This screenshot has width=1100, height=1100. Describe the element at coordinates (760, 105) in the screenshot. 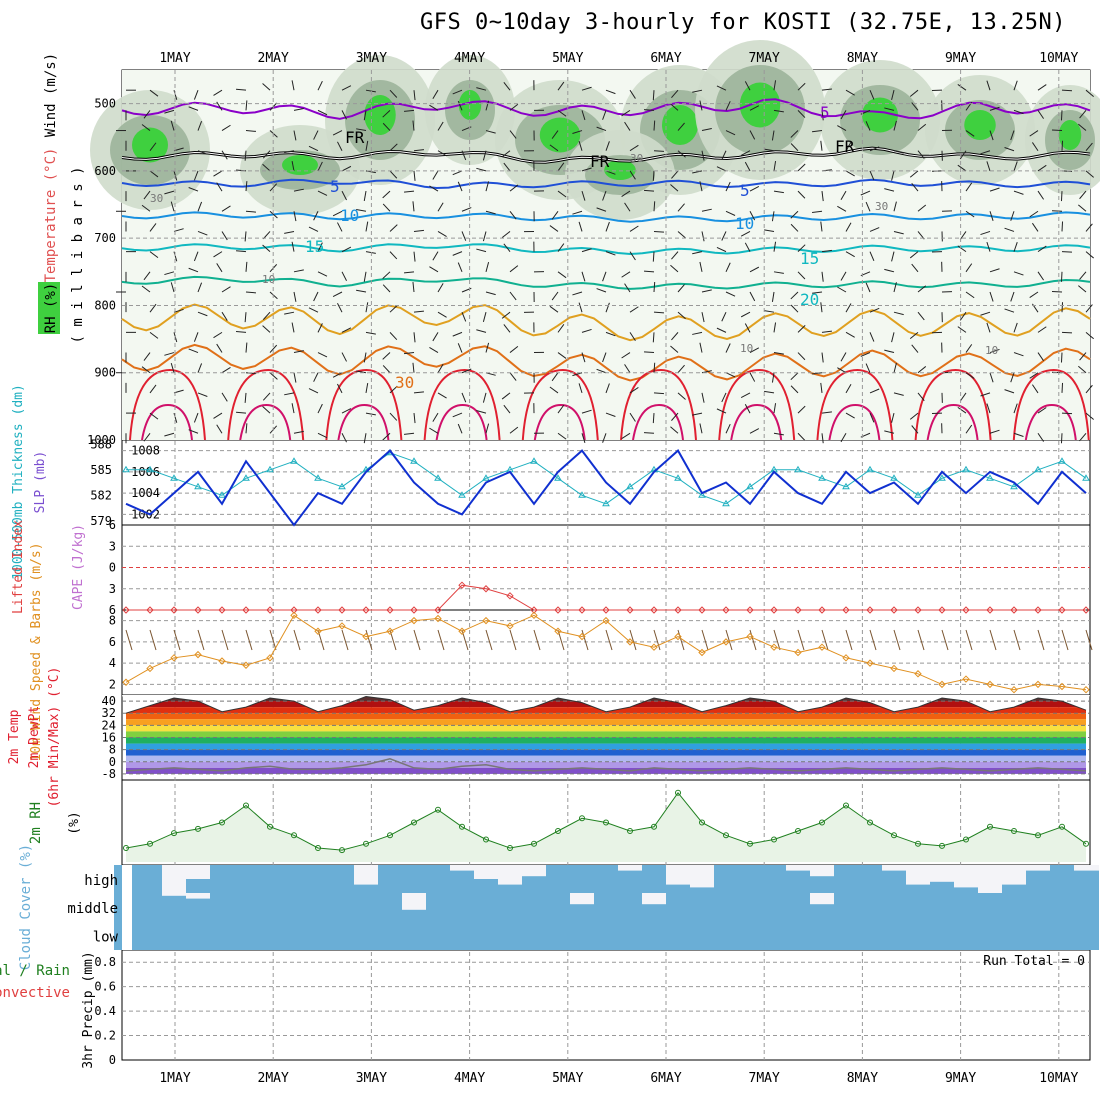

I see `rh-blob-core` at that location.